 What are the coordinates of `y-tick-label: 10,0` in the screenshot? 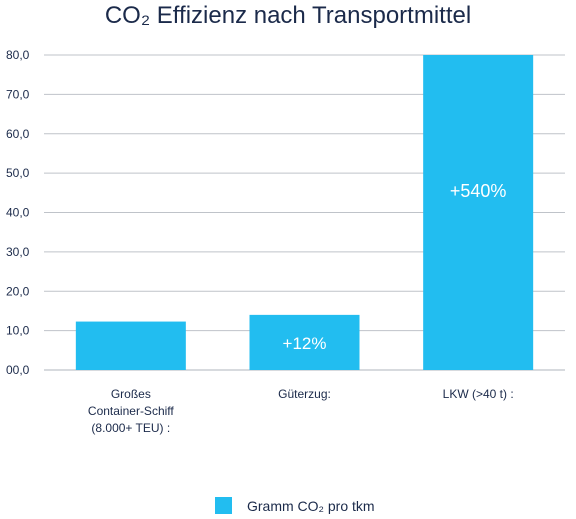 It's located at (18, 331).